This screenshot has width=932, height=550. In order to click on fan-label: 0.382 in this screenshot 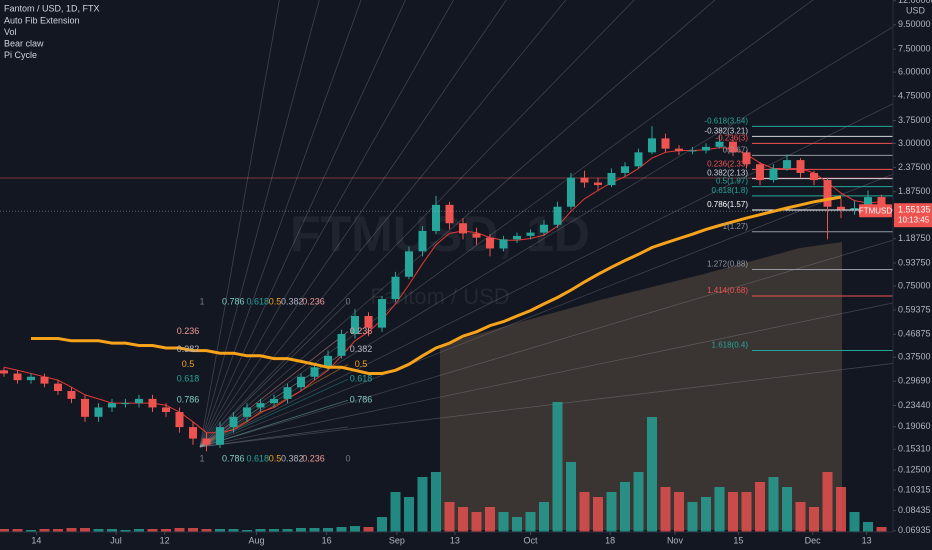, I will do `click(188, 349)`.